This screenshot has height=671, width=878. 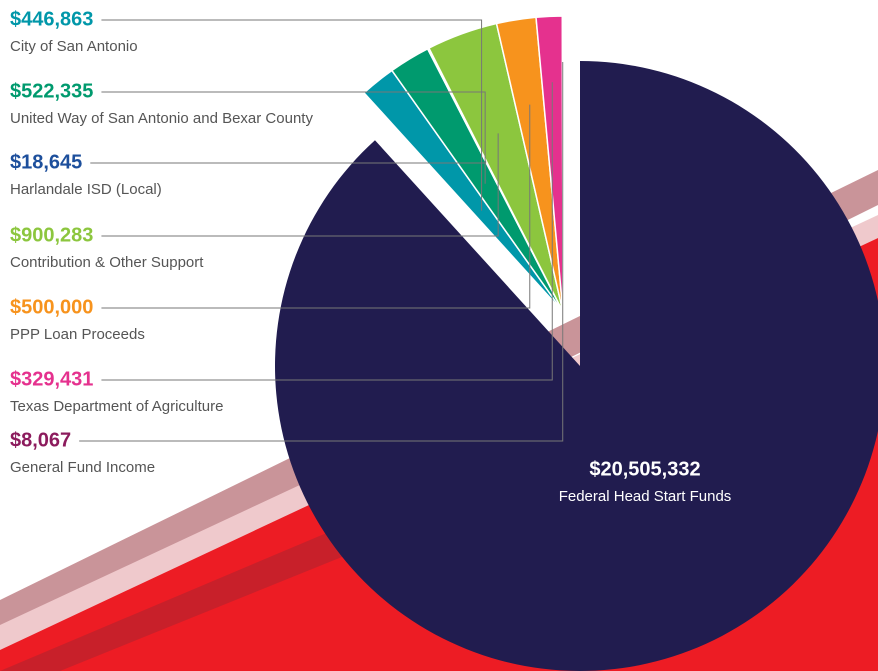 I want to click on value-label: $522,335, so click(x=51, y=91).